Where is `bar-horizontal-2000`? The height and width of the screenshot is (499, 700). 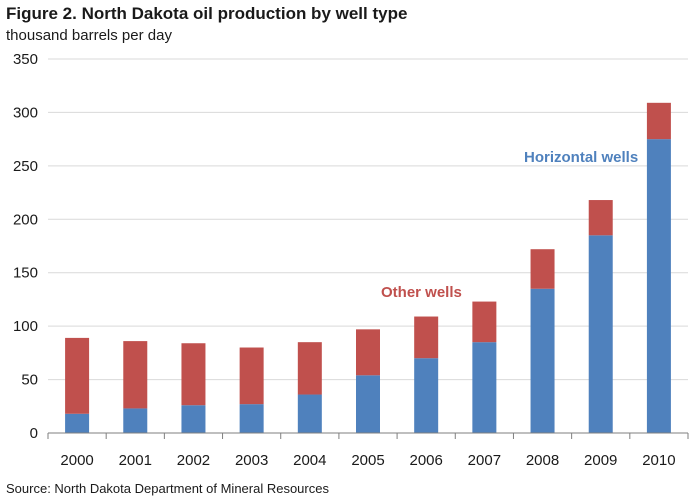
bar-horizontal-2000 is located at coordinates (77, 423).